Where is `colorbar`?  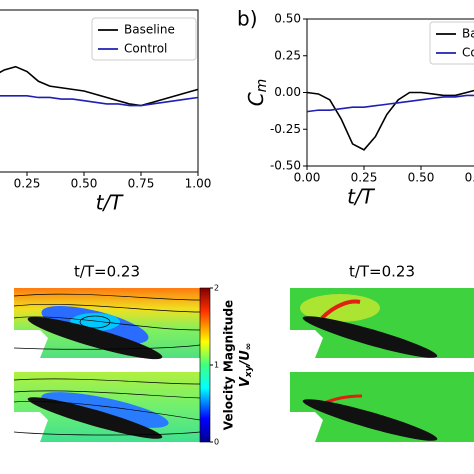
colorbar is located at coordinates (205, 365).